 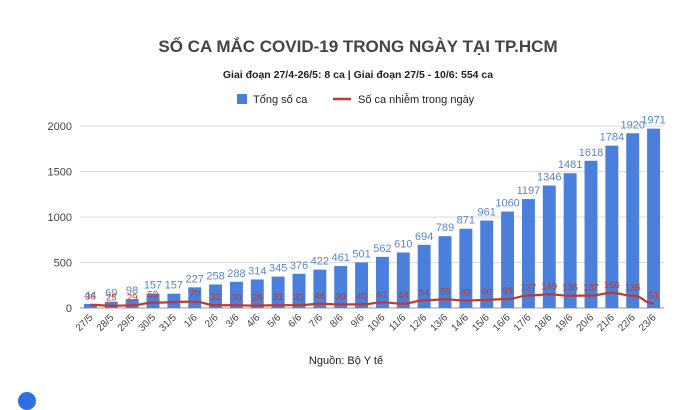 What do you see at coordinates (280, 100) in the screenshot?
I see `legend-label-total: Tổng số ca` at bounding box center [280, 100].